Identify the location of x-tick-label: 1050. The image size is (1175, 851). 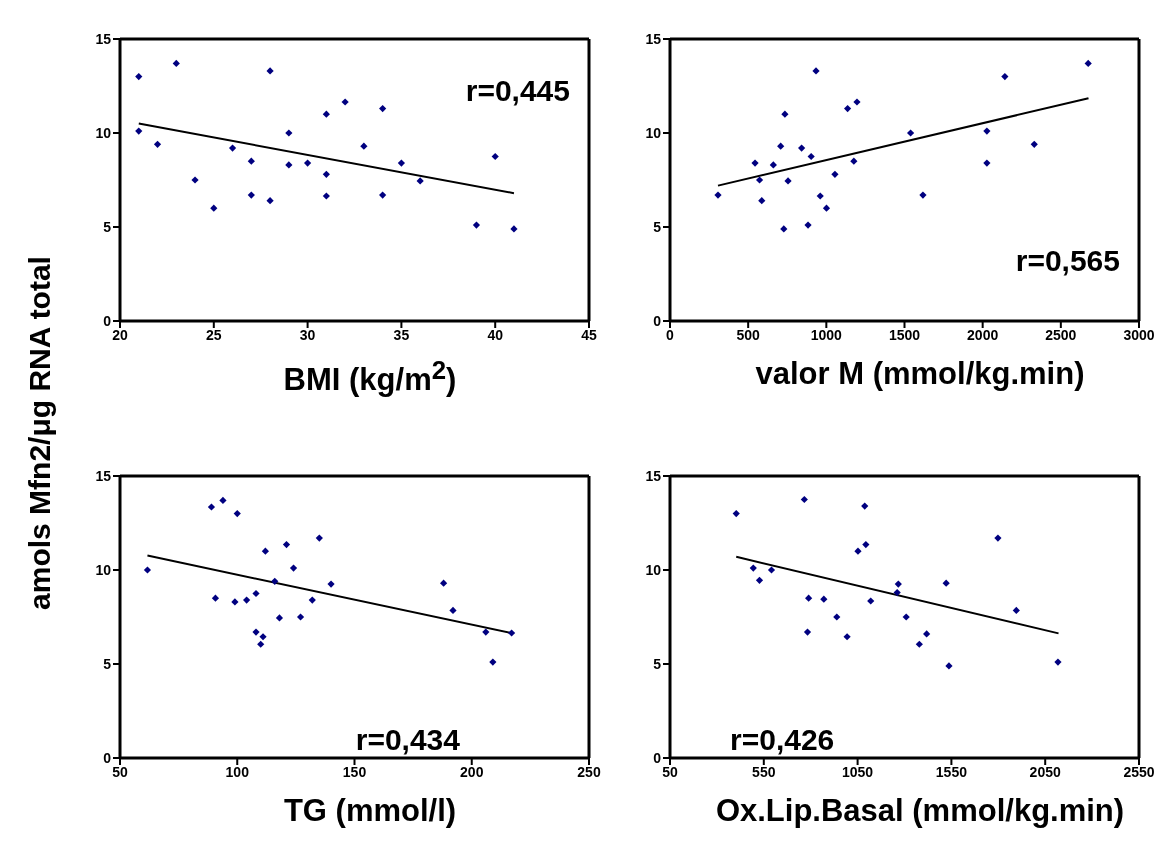
(858, 771).